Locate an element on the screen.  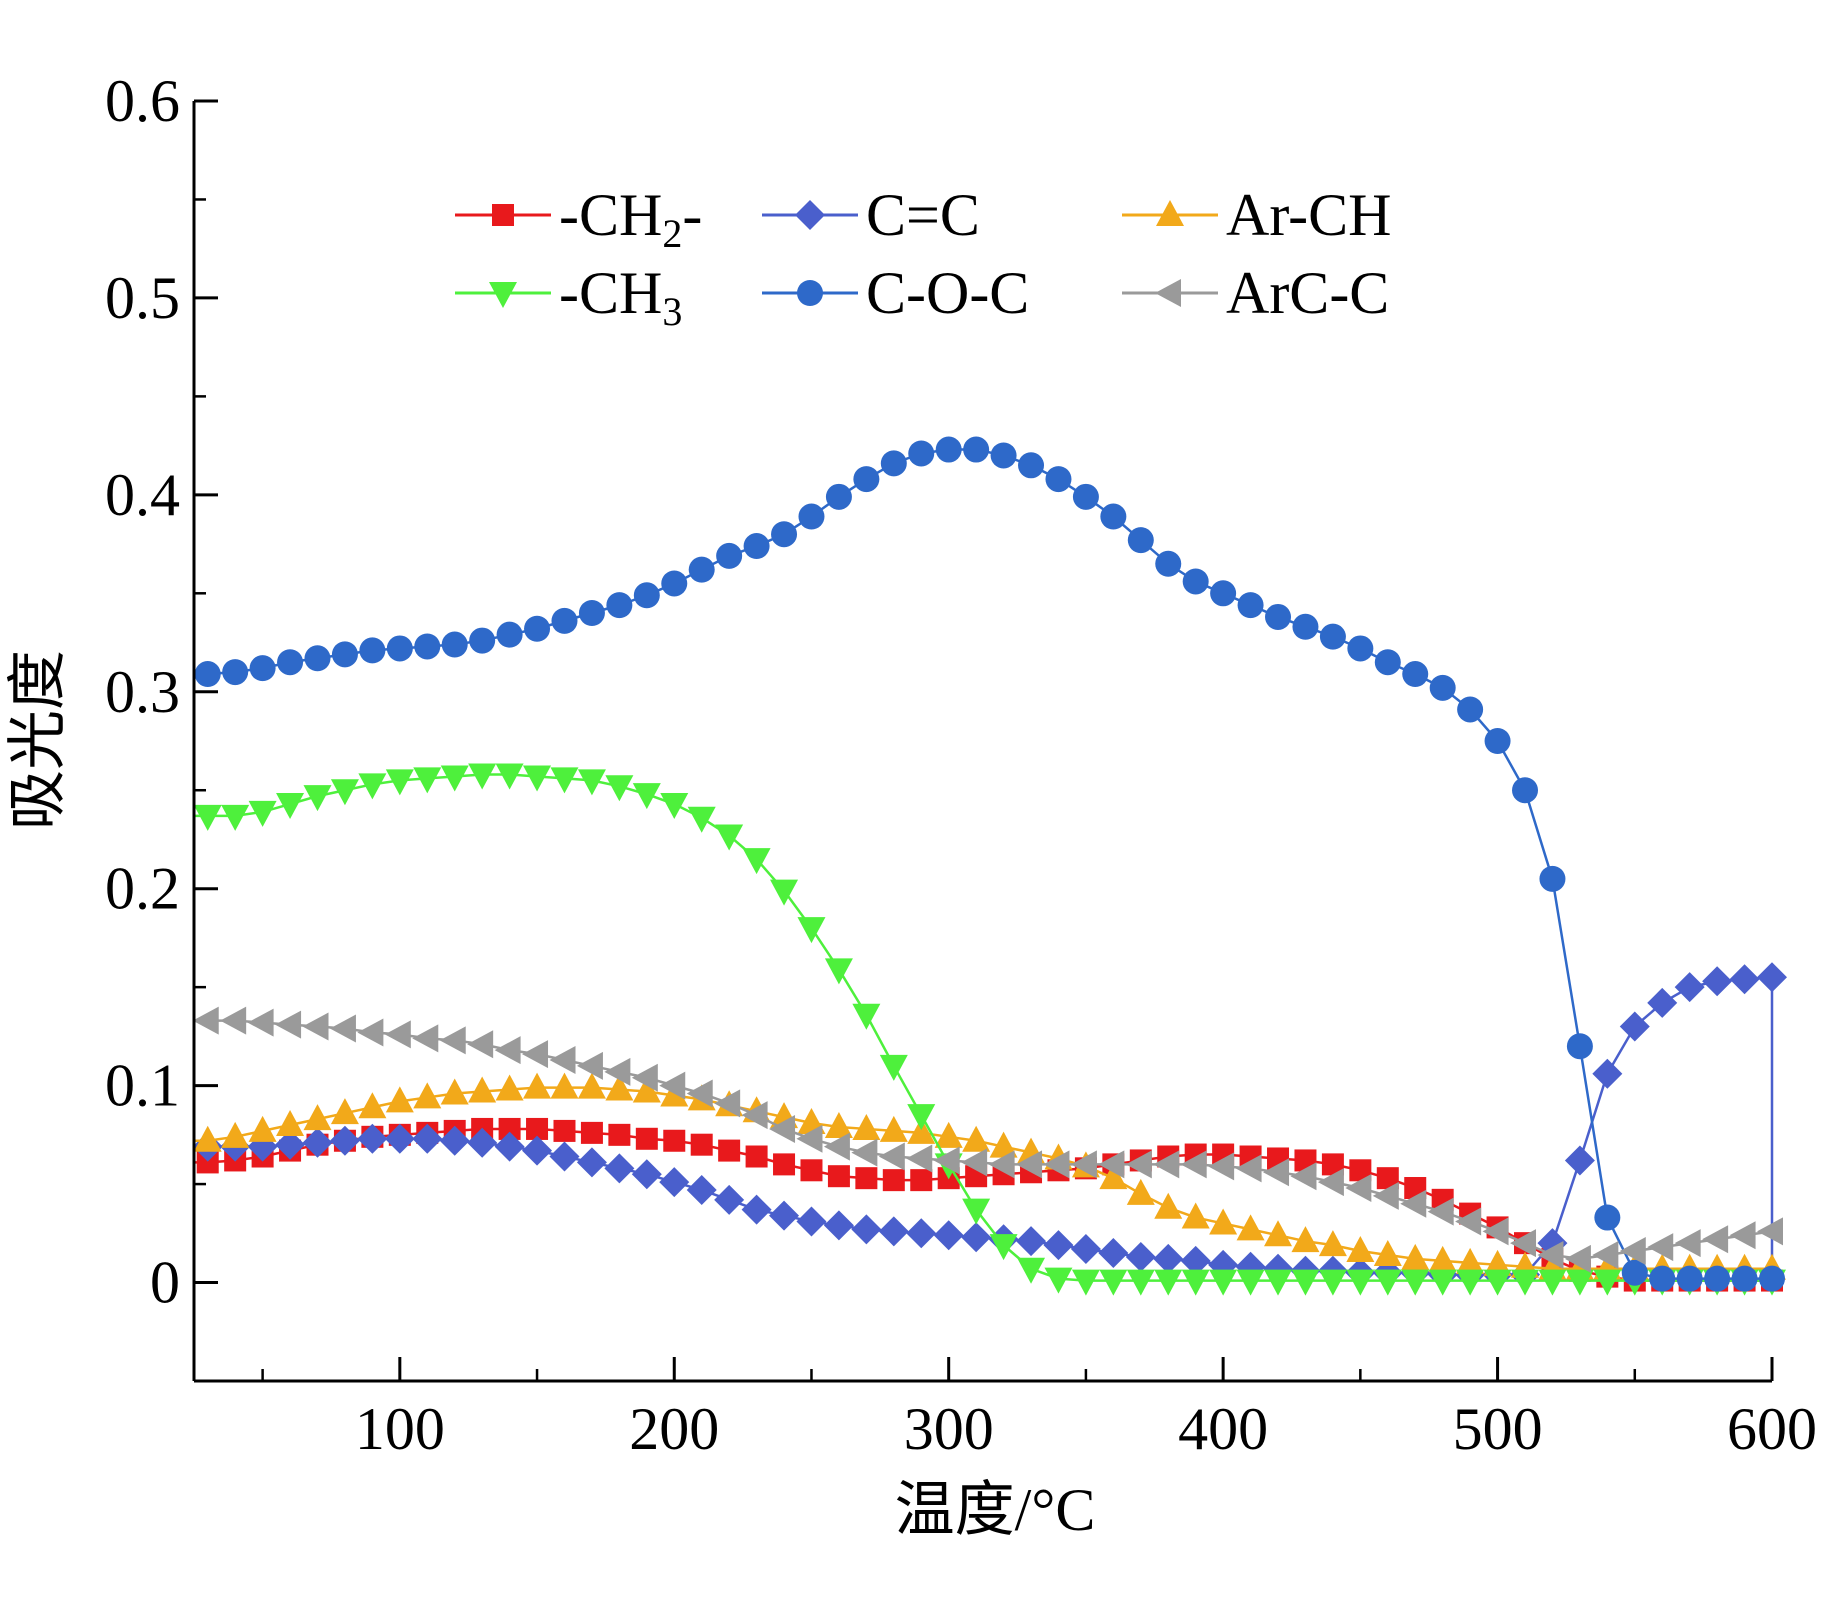
legend-item: C-O-C is located at coordinates (895, 293).